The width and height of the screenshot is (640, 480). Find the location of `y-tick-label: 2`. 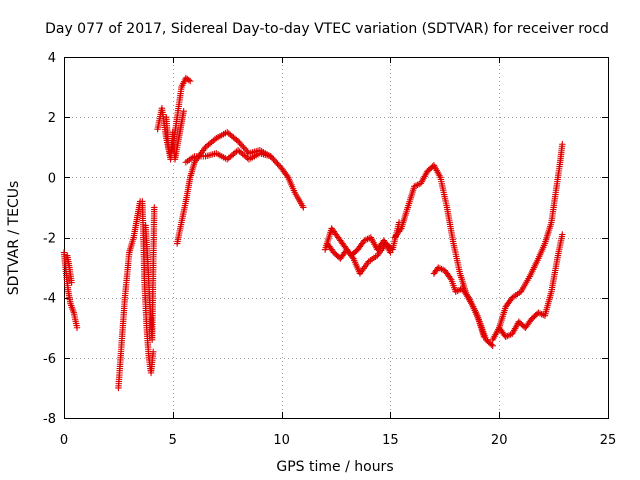

y-tick-label: 2 is located at coordinates (52, 118).